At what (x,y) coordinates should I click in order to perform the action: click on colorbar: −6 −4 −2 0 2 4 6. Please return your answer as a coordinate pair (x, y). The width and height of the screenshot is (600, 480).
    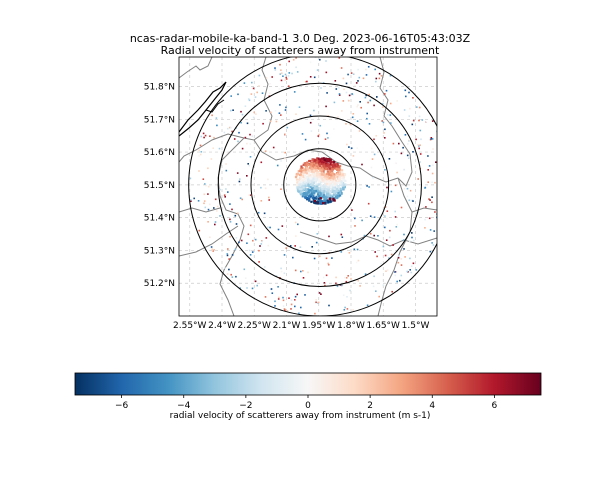
    Looking at the image, I should click on (308, 391).